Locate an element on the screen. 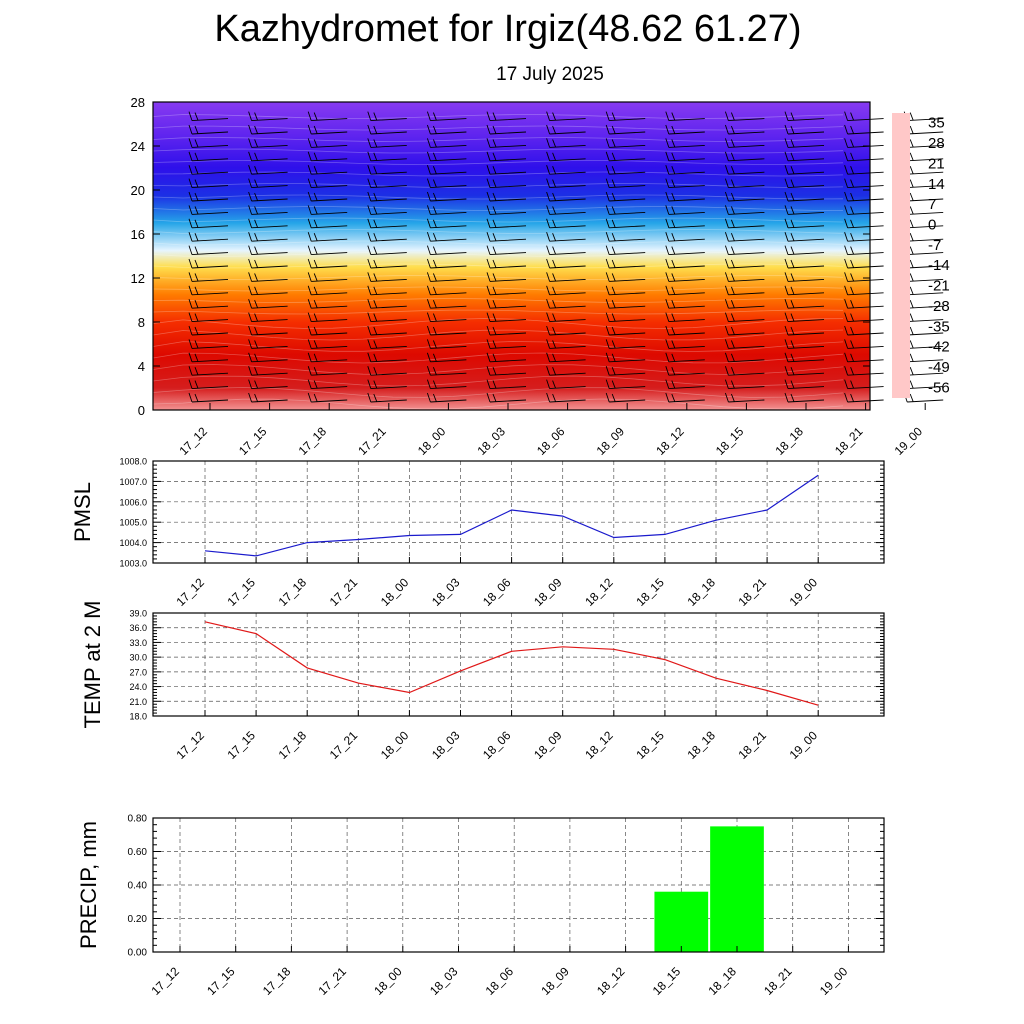 This screenshot has height=1024, width=1024. y-tick-label: 8 is located at coordinates (141, 322).